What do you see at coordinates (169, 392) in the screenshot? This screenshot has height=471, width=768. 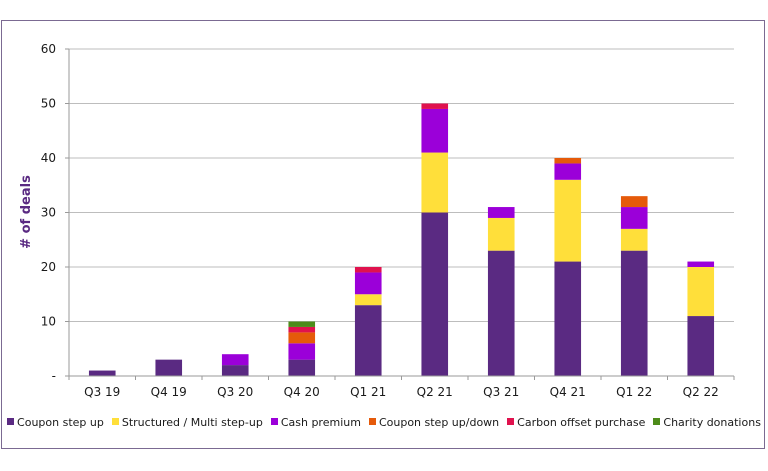 I see `x-tick-label: Q4 19` at bounding box center [169, 392].